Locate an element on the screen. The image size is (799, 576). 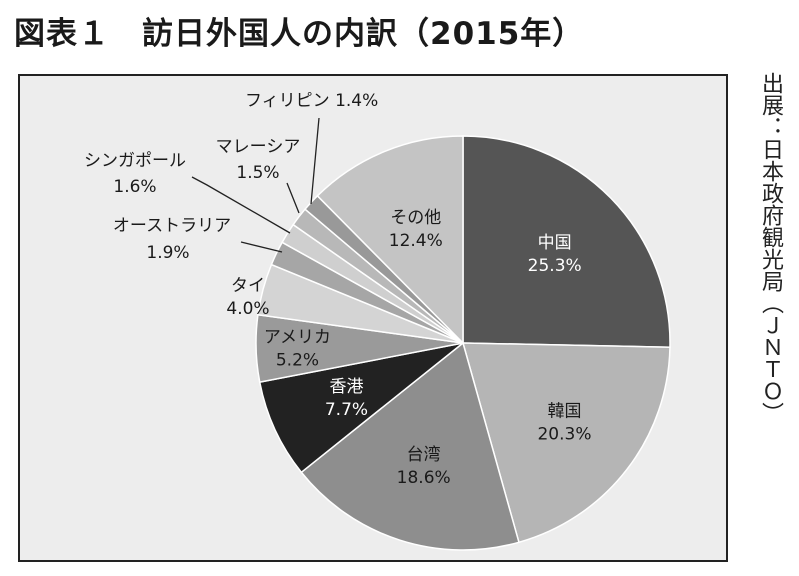
slice-label-台湾-name: 台湾 is located at coordinates (424, 455).